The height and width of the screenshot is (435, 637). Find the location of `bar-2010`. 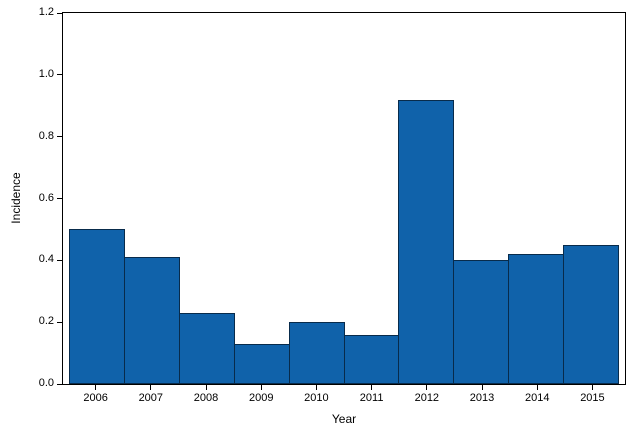

bar-2010 is located at coordinates (316, 353).